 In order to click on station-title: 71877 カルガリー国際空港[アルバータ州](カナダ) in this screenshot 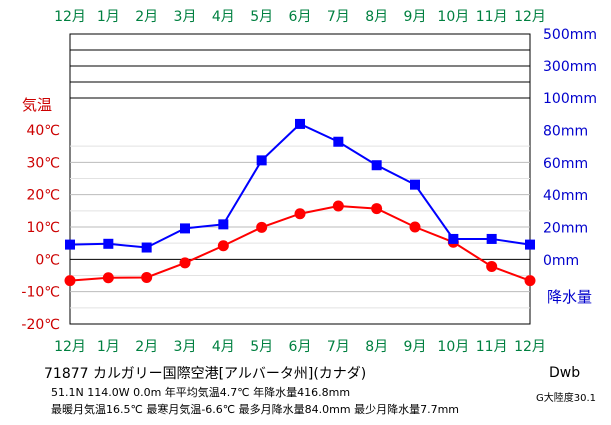, I will do `click(205, 374)`.